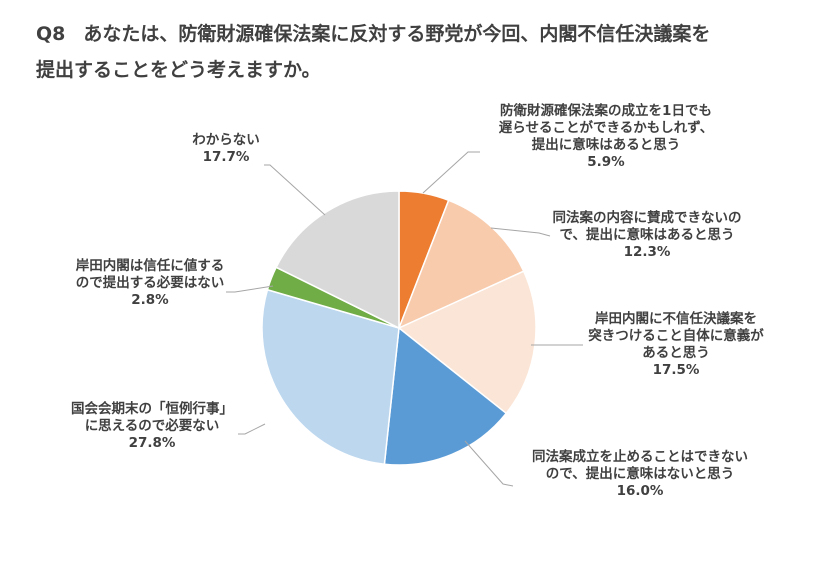 Image resolution: width=826 pixels, height=561 pixels. I want to click on data-label-value: 12.3%, so click(647, 252).